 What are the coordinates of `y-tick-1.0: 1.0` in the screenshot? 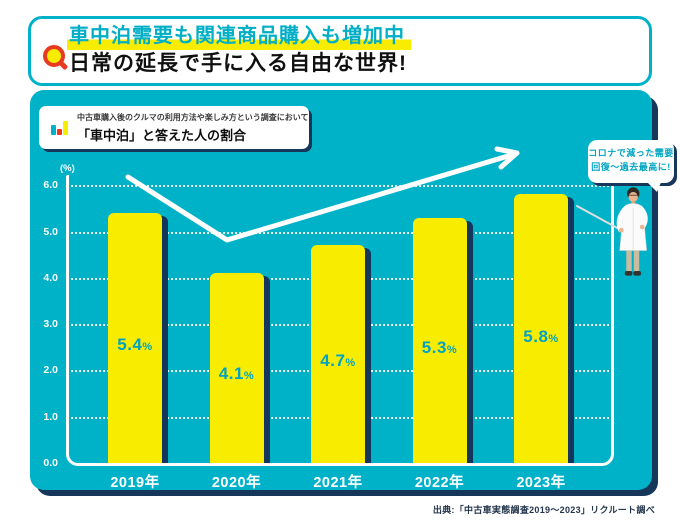 It's located at (50, 416).